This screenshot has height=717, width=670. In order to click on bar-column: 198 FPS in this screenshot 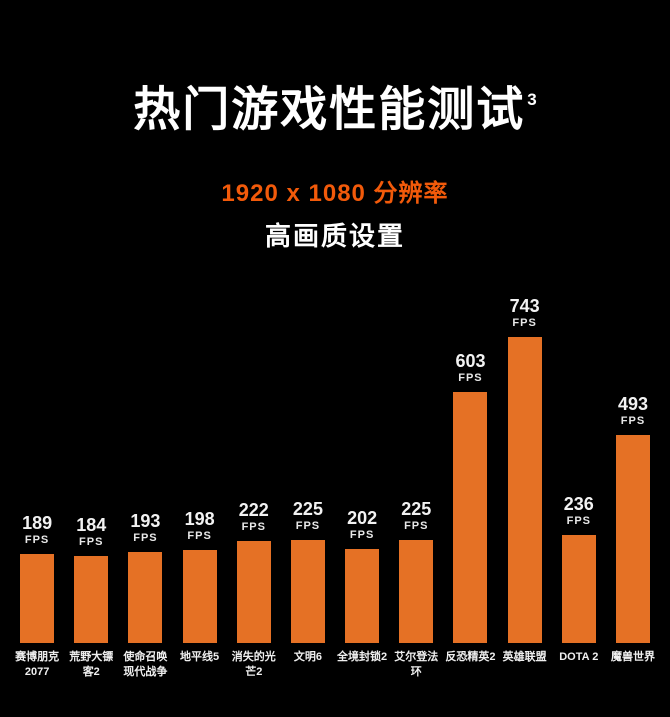, I will do `click(200, 576)`.